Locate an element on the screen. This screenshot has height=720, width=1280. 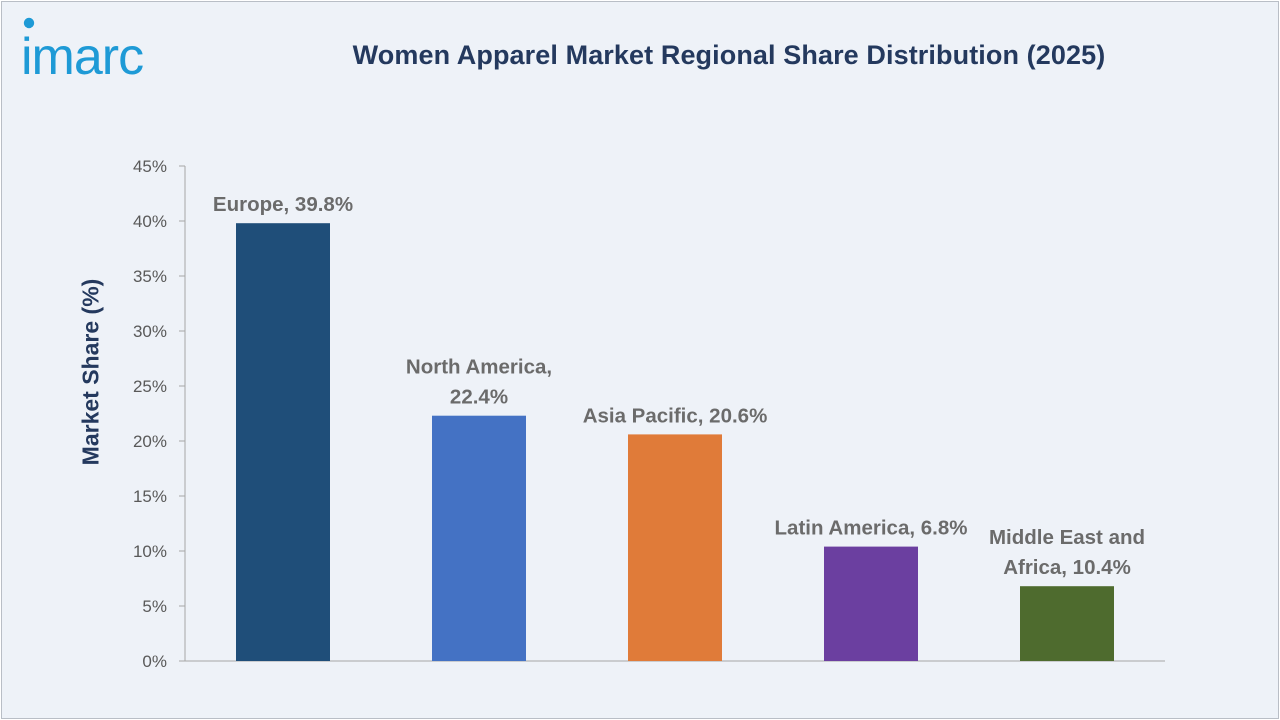
data-label: 22.4% is located at coordinates (479, 397).